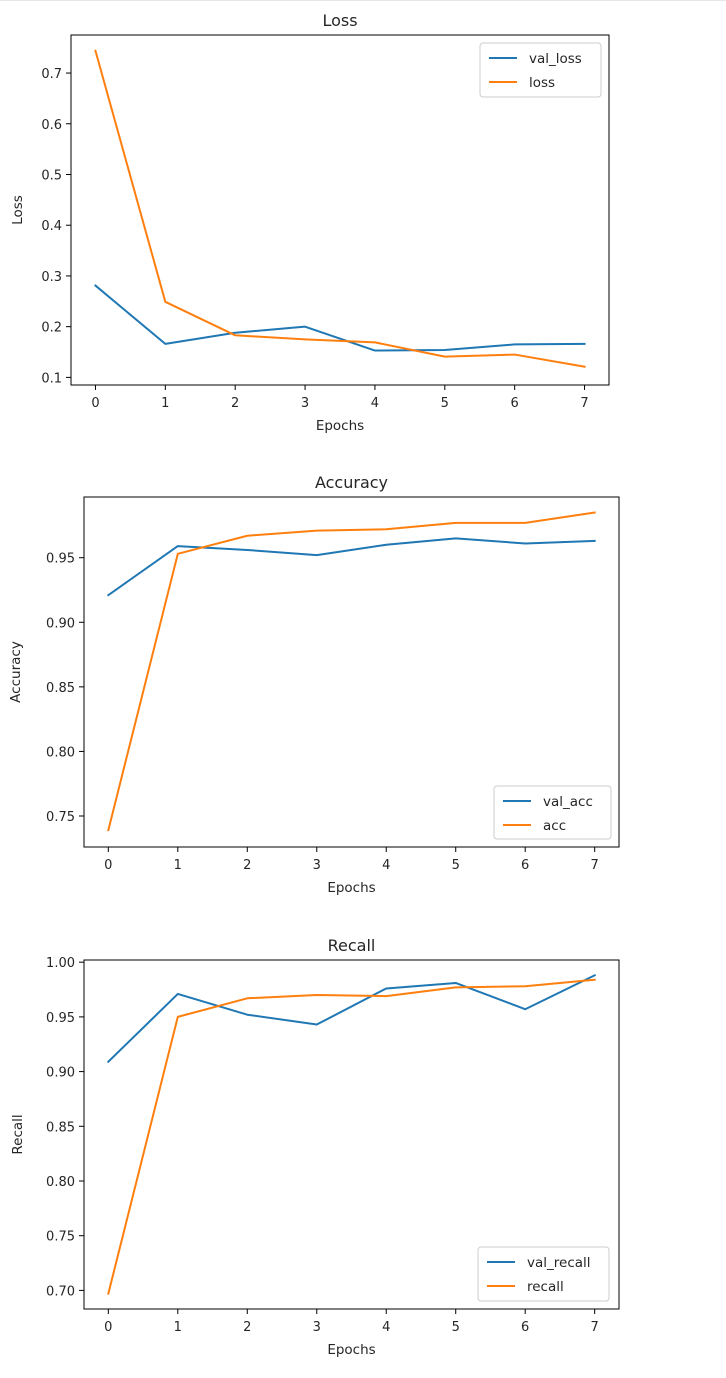 This screenshot has width=726, height=1378. I want to click on y-tick-label: 0.2, so click(51, 328).